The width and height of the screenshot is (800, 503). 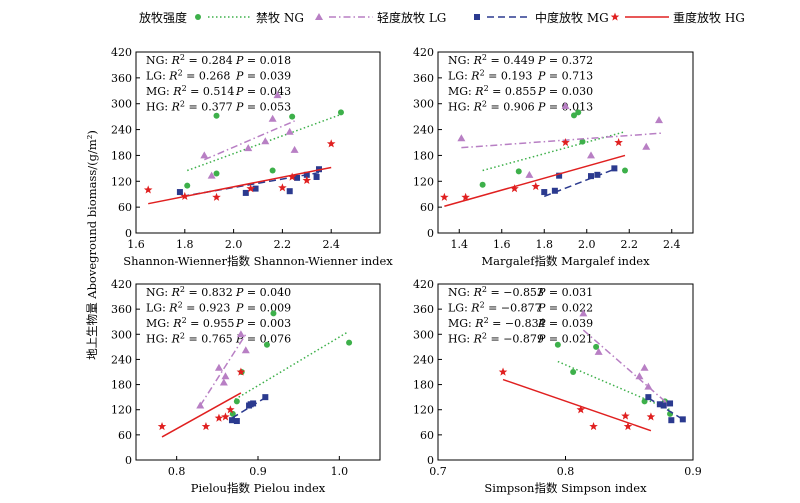 I want to click on series-ng, so click(x=614, y=379).